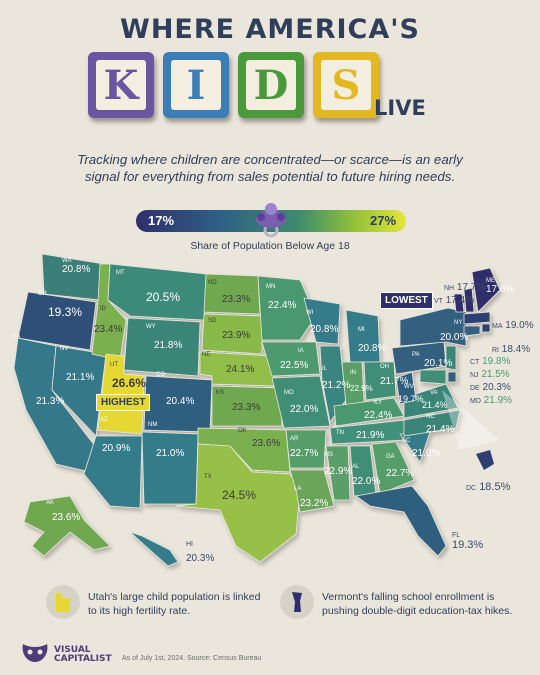 Image resolution: width=540 pixels, height=675 pixels. Describe the element at coordinates (115, 435) in the screenshot. I see `label-az: AZ 20.9%` at that location.